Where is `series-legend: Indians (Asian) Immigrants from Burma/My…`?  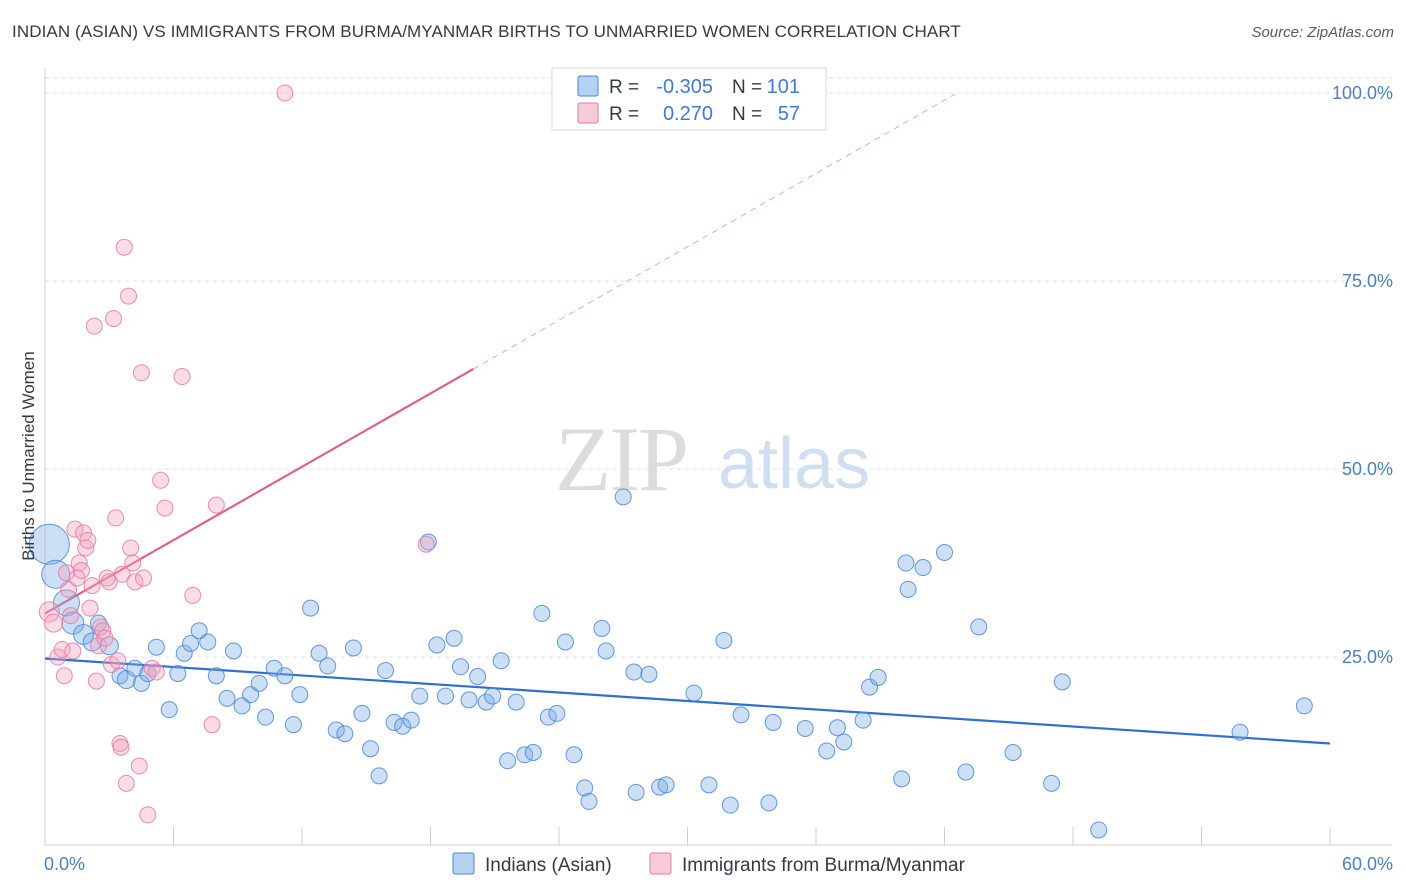
series-legend: Indians (Asian) Immigrants from Burma/My… is located at coordinates (709, 864).